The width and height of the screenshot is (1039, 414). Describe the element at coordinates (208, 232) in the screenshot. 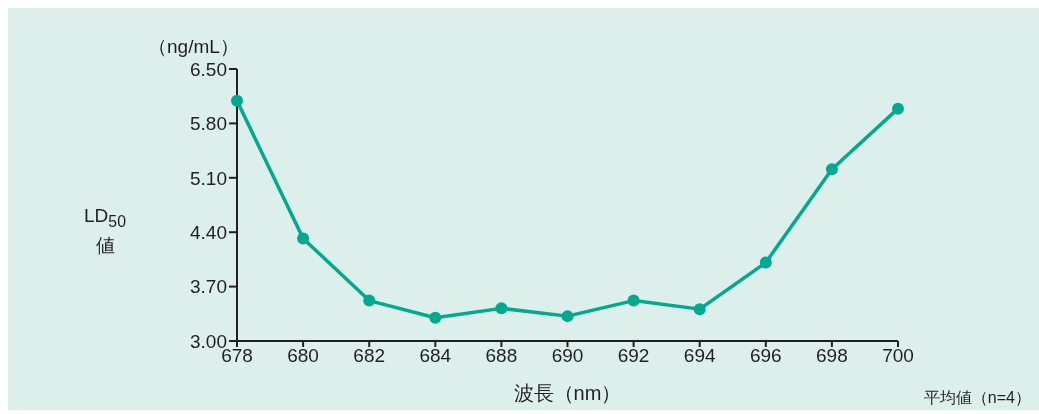

I see `y-tick-label: 4.40` at that location.